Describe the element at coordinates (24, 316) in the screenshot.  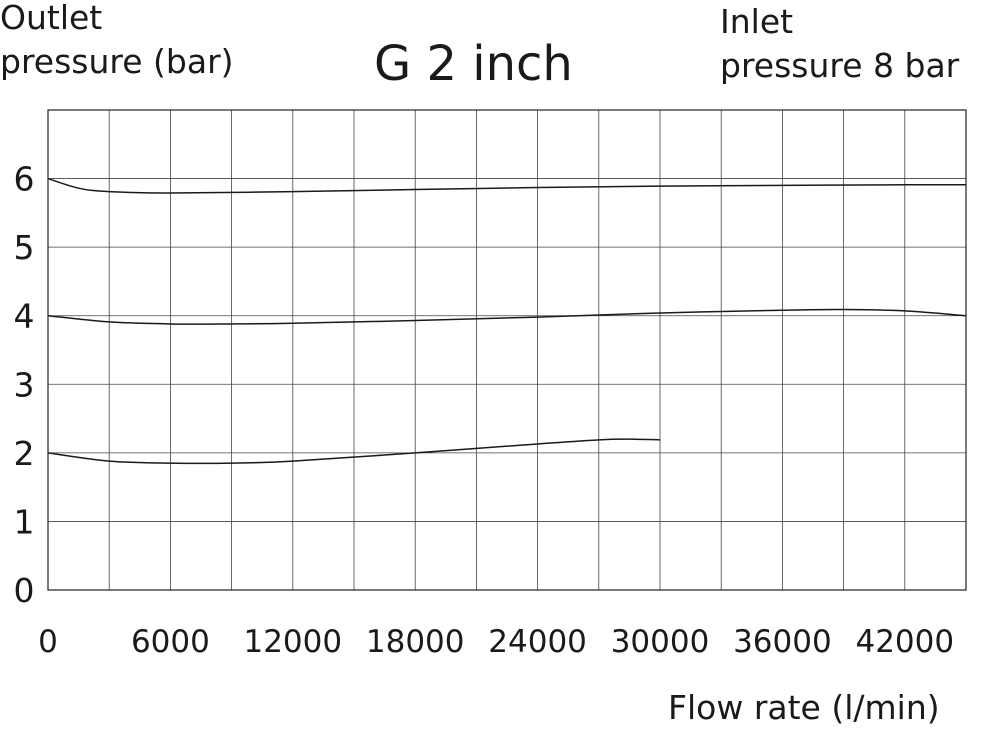
I see `y-tick-label: 4` at that location.